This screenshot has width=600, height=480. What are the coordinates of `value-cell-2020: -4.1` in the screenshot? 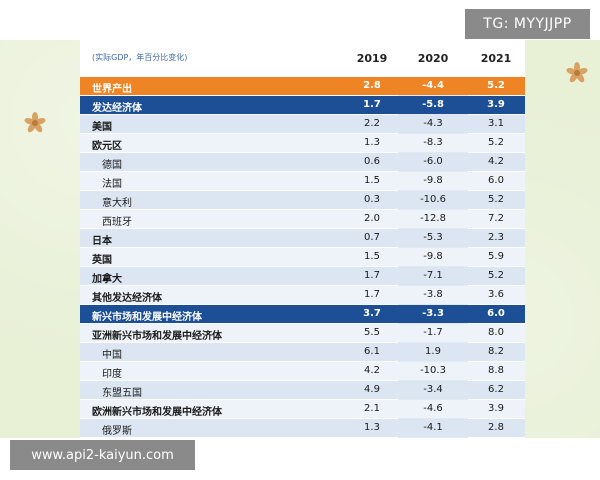 It's located at (433, 427).